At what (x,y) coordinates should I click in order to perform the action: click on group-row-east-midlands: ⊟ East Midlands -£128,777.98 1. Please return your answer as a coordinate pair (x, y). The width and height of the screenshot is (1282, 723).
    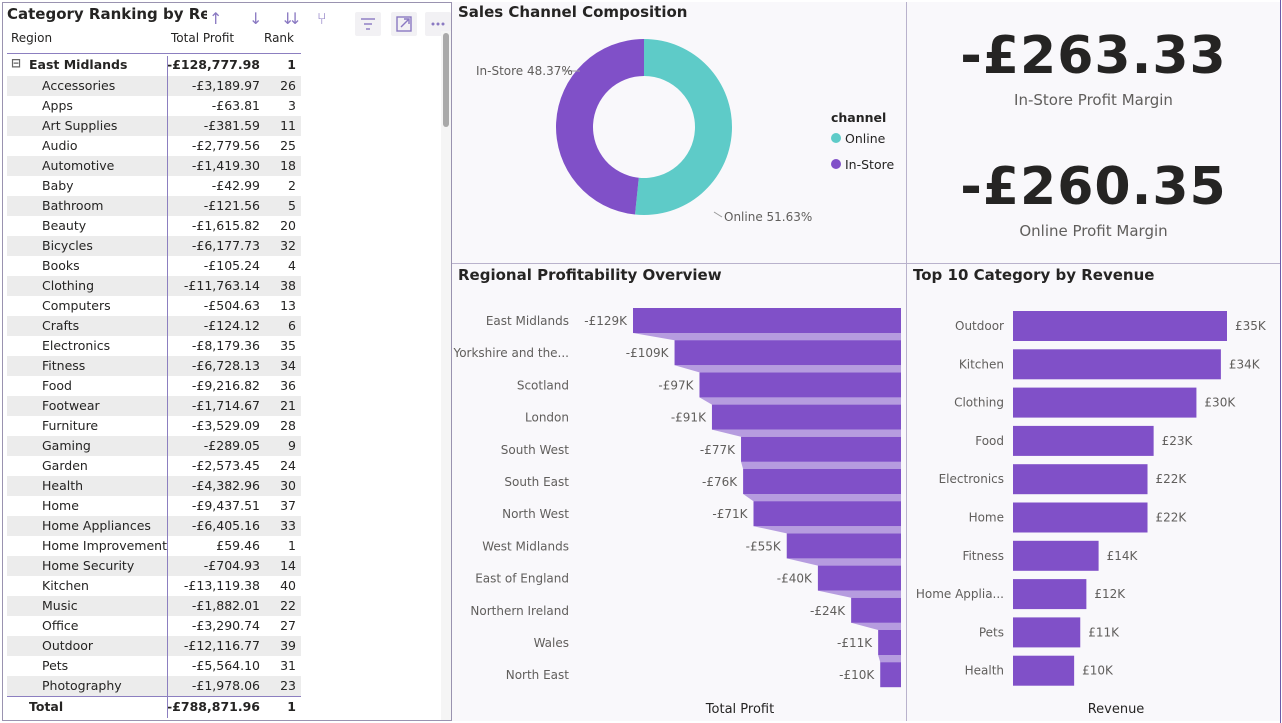
    Looking at the image, I should click on (154, 65).